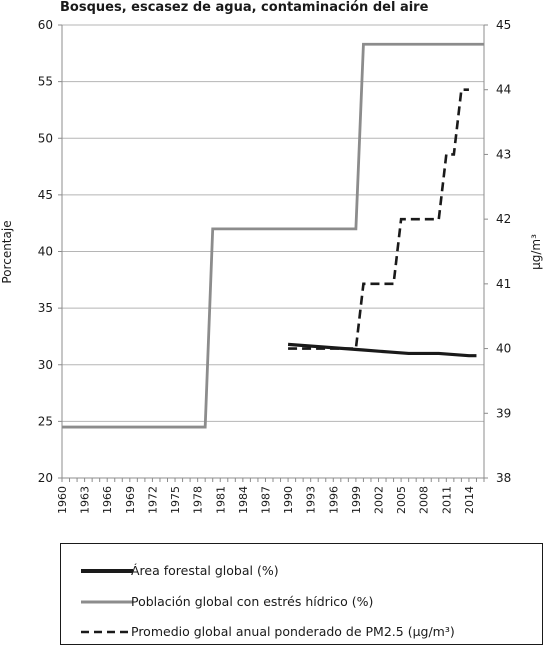 This screenshot has height=648, width=551. Describe the element at coordinates (107, 602) in the screenshot. I see `legend-swatch-water` at that location.